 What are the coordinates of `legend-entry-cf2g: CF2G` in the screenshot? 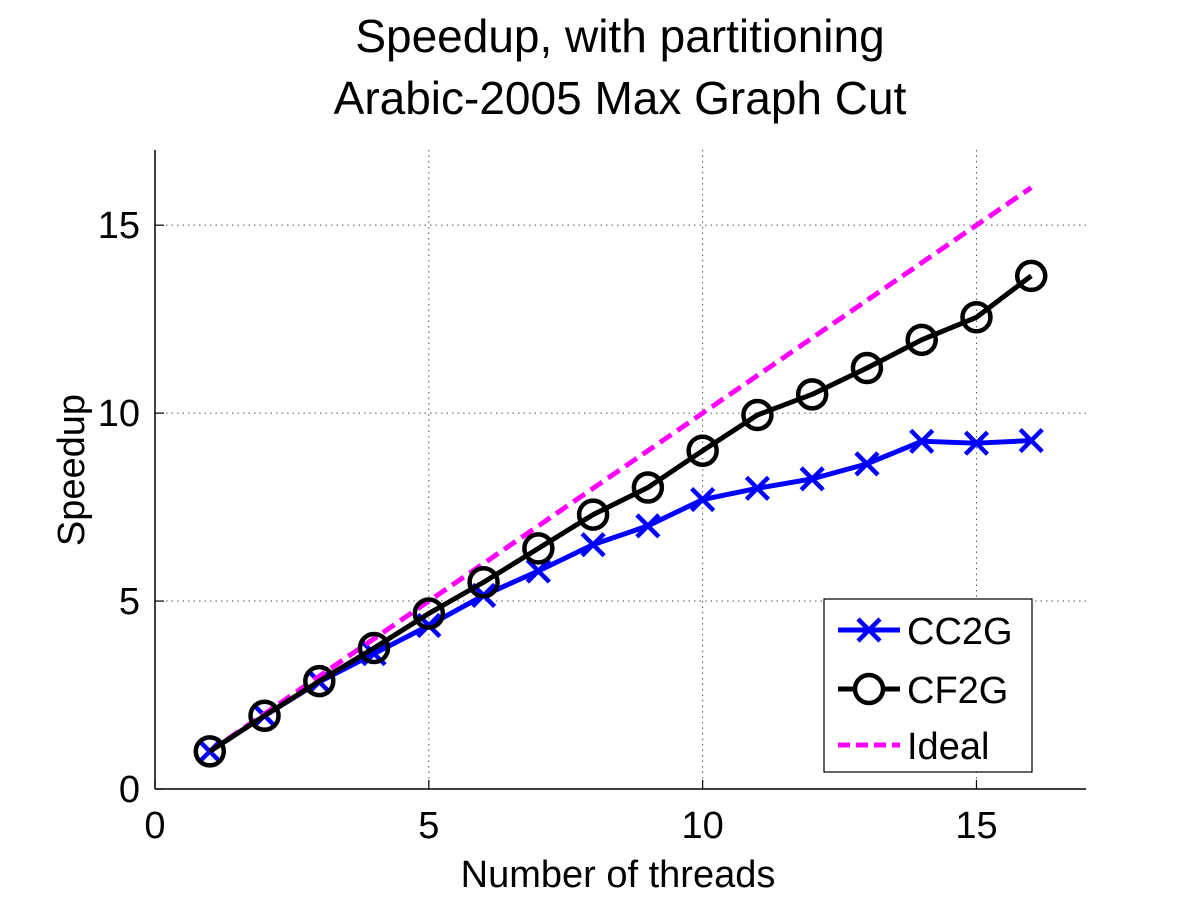 It's located at (923, 691).